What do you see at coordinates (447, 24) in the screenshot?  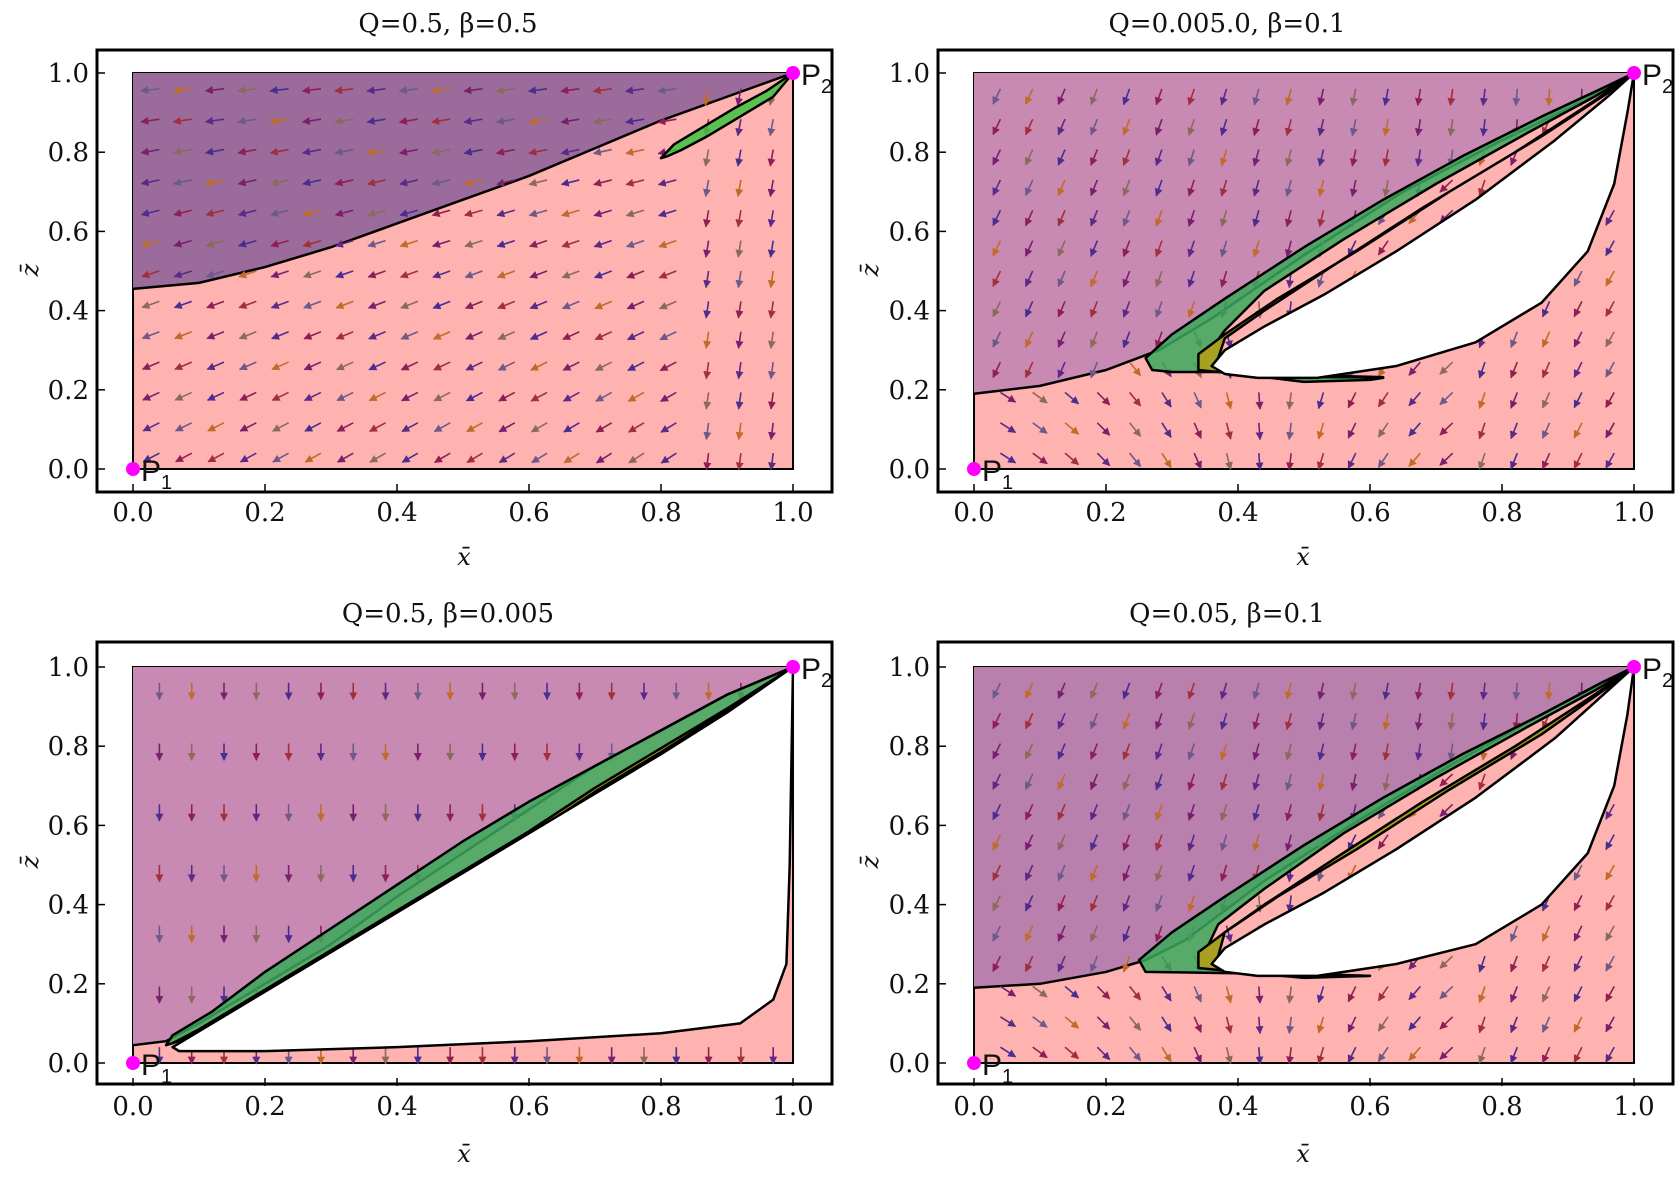 I see `panel-title: Q=0.5, β=0.5` at bounding box center [447, 24].